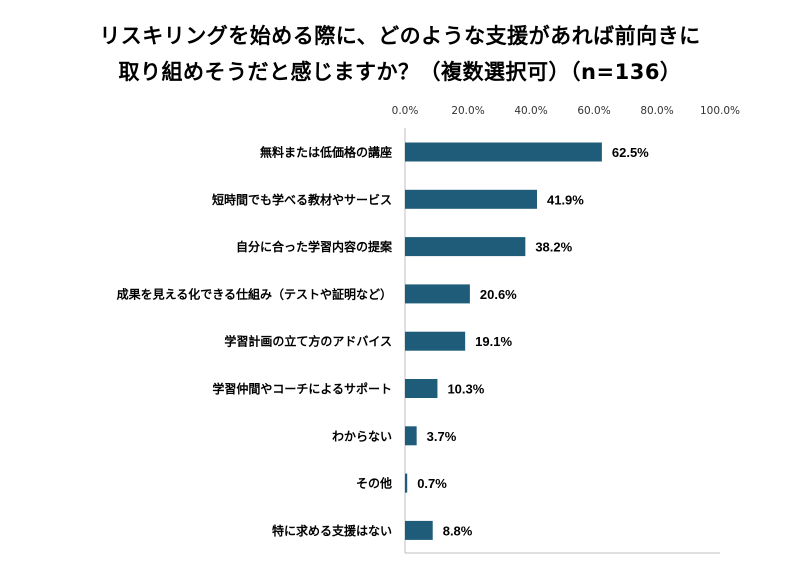  I want to click on x-axis-ticks: 0.0% 20.0% 40.0% 60.0% 80.0% 100.0%, so click(566, 111).